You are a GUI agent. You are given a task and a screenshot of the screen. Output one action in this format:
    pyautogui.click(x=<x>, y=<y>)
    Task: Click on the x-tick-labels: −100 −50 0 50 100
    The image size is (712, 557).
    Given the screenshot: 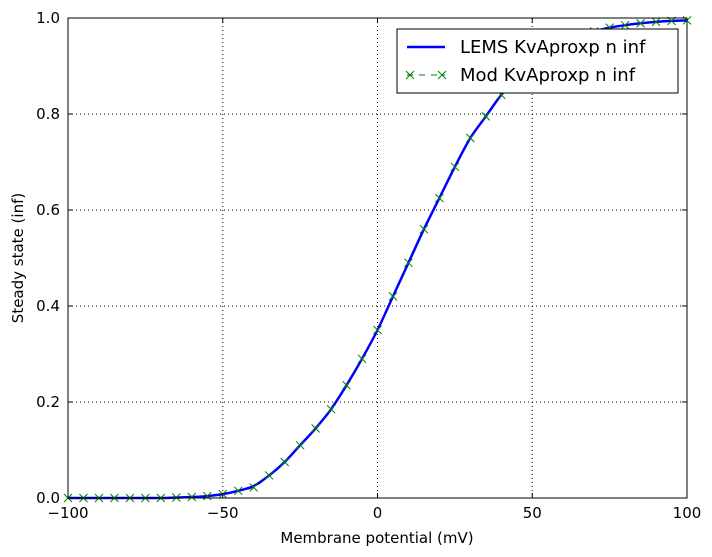 What is the action you would take?
    pyautogui.click(x=374, y=513)
    